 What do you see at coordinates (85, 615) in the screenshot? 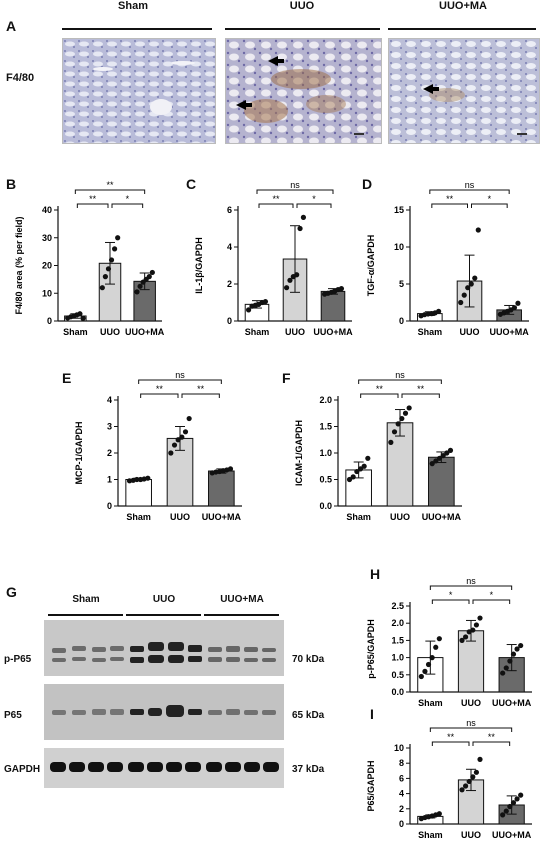
I see `blot-sham-line` at bounding box center [85, 615].